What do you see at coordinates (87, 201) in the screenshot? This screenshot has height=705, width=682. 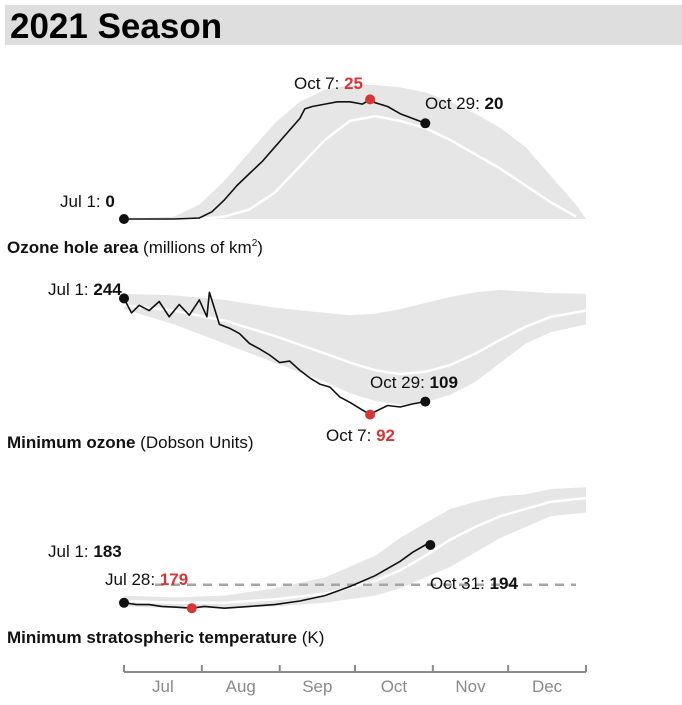 I see `annotation-jul1: Jul 1: 0` at bounding box center [87, 201].